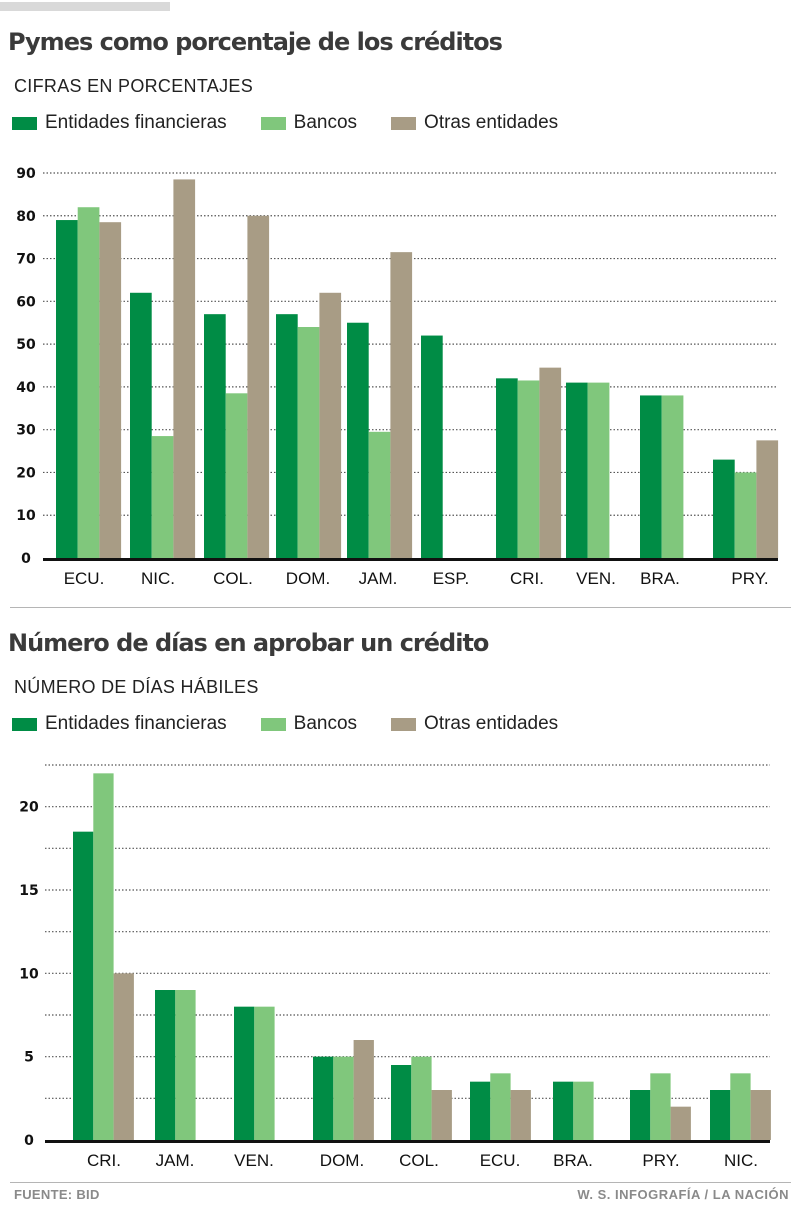 Image resolution: width=791 pixels, height=1205 pixels. Describe the element at coordinates (26, 302) in the screenshot. I see `y-tick-label: 60` at that location.